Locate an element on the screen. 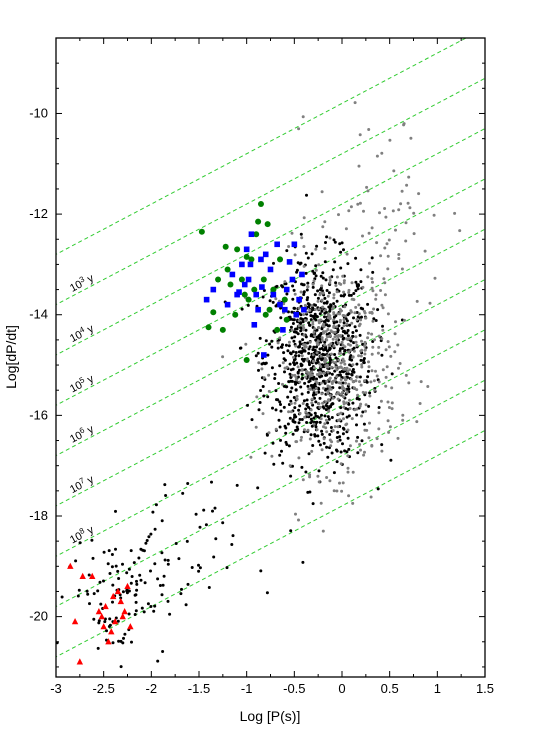 This screenshot has height=751, width=545. y-axis-title: Log[dP/dt] is located at coordinates (11, 357).